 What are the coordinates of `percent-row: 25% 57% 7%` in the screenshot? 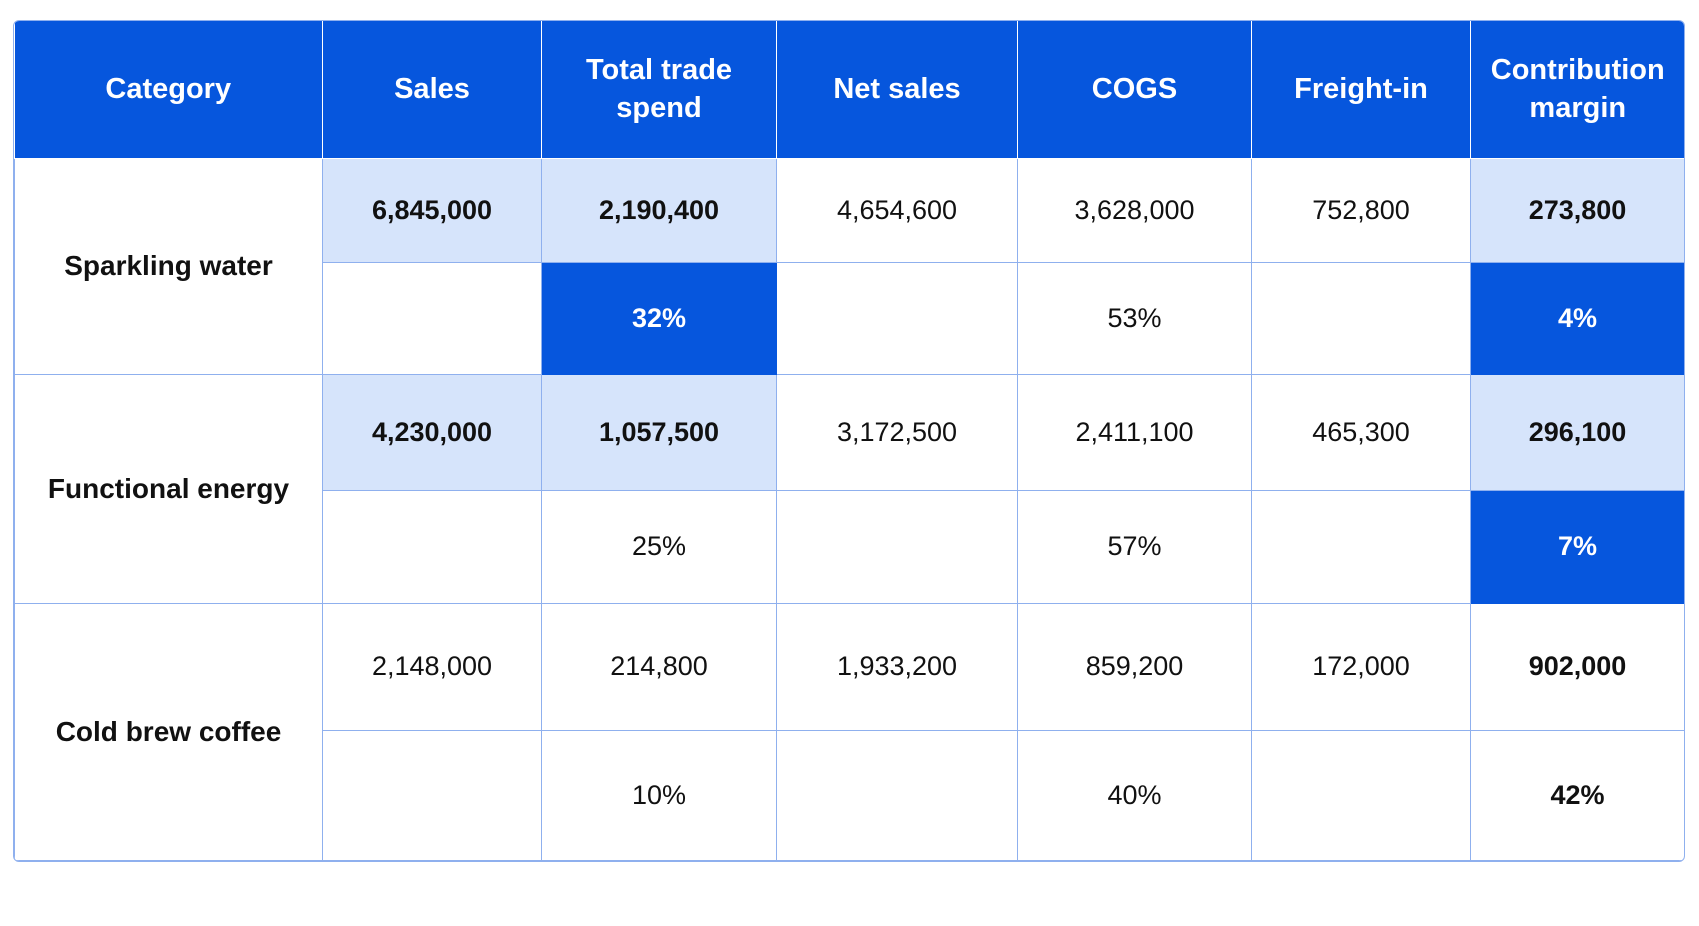 It's located at (849, 546).